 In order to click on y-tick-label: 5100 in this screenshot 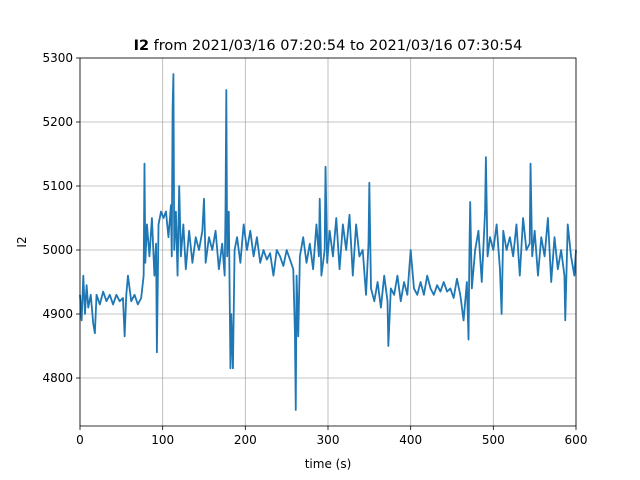, I will do `click(57, 186)`.